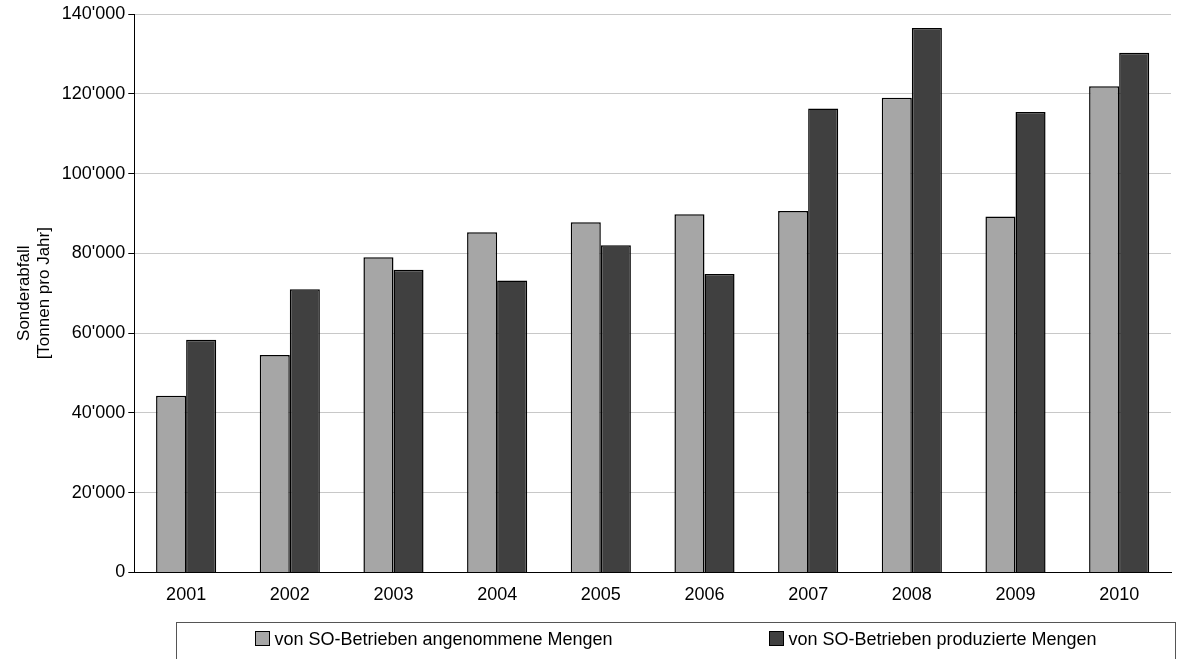  Describe the element at coordinates (98, 332) in the screenshot. I see `y-tick-label: 60'000` at that location.